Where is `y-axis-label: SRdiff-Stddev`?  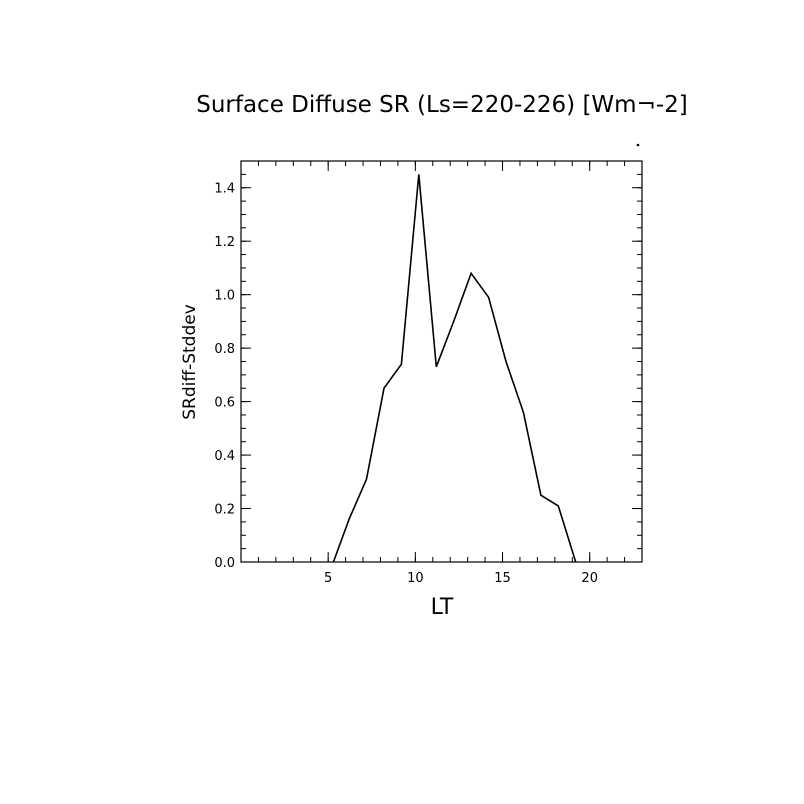
y-axis-label: SRdiff-Stddev is located at coordinates (190, 362).